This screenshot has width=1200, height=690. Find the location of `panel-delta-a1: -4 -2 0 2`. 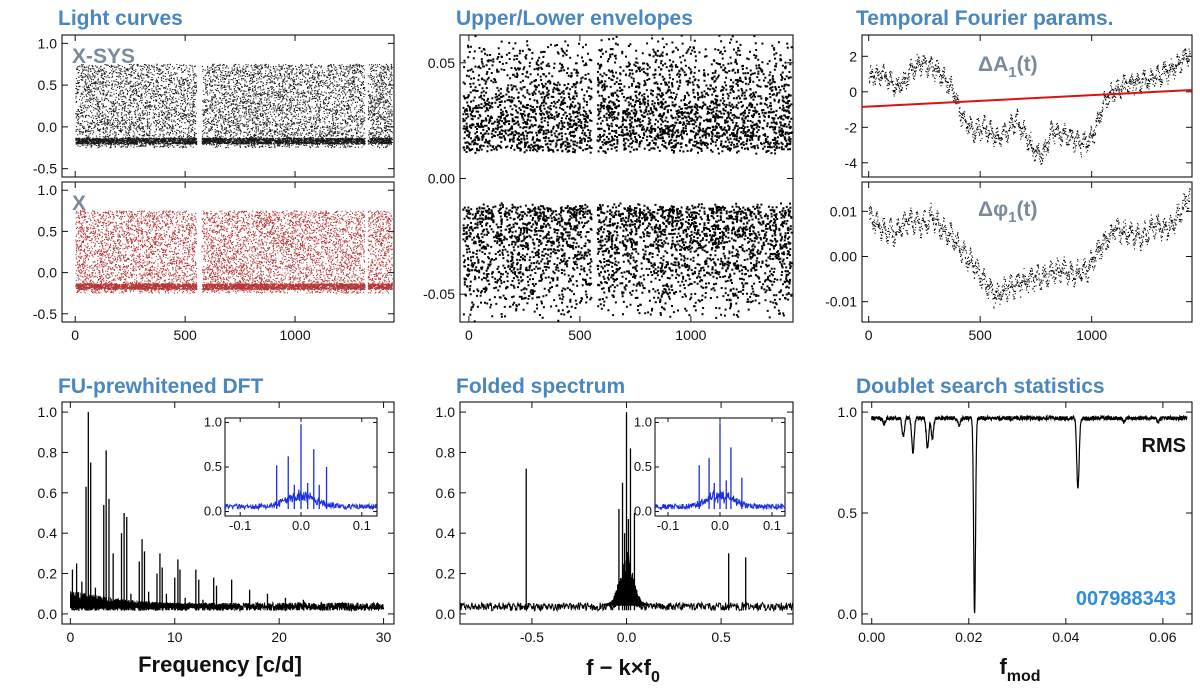

panel-delta-a1: -4 -2 0 2 is located at coordinates (1019, 106).